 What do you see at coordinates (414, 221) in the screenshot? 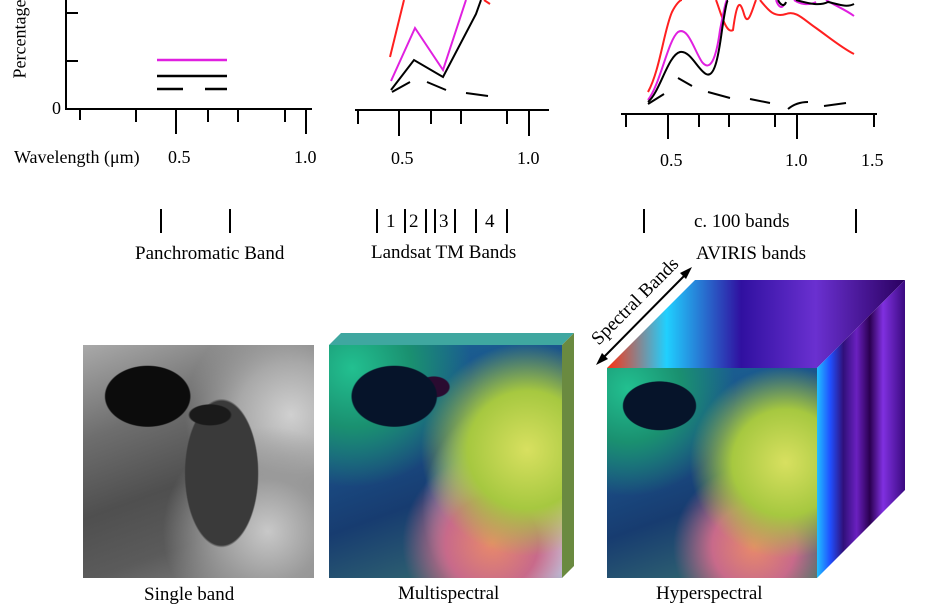
I see `landsat-band-2: 2` at bounding box center [414, 221].